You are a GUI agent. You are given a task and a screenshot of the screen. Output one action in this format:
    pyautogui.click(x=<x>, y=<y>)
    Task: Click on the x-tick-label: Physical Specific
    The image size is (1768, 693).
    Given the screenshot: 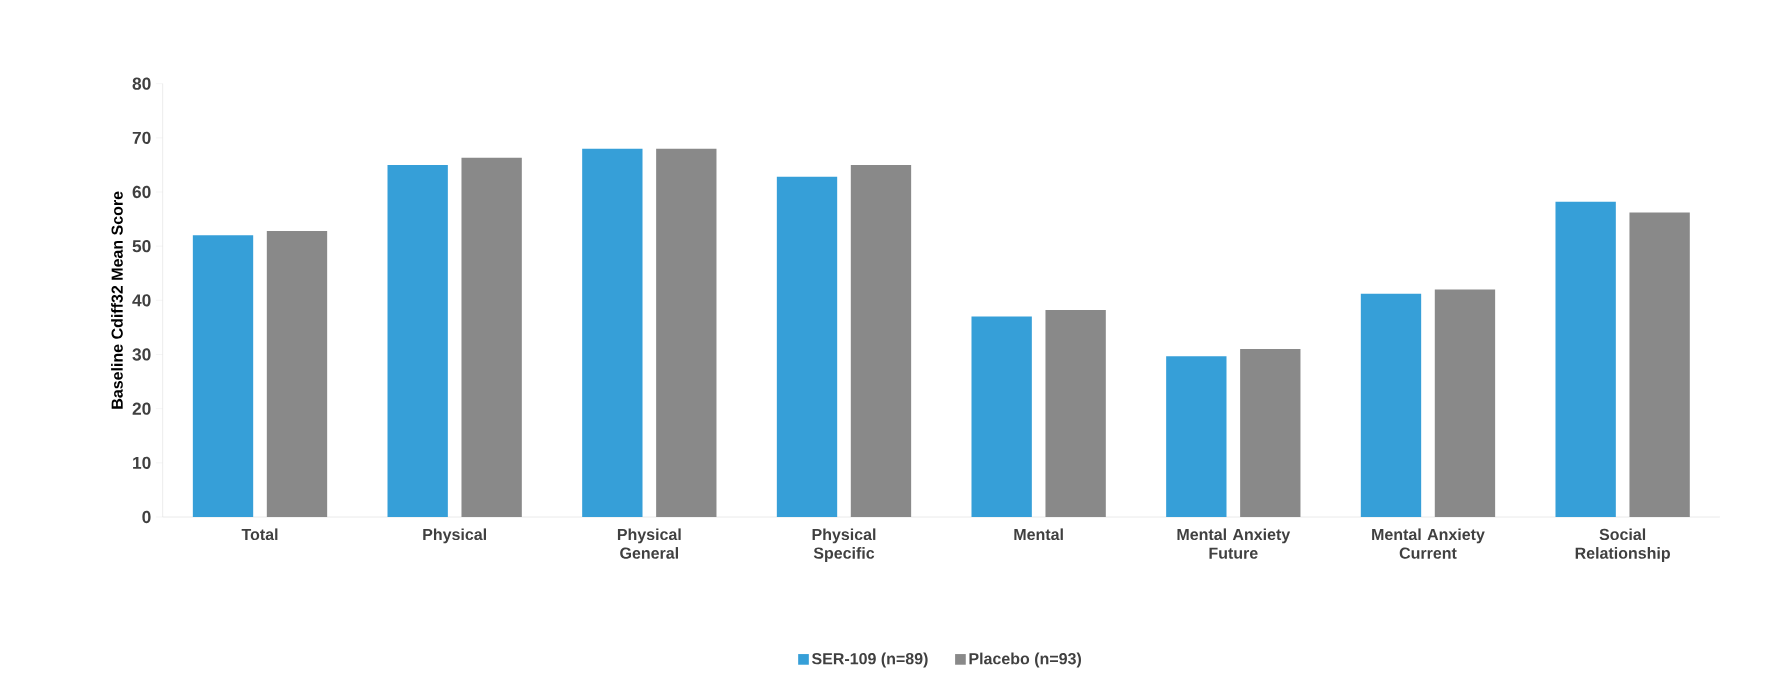 What is the action you would take?
    pyautogui.click(x=844, y=545)
    